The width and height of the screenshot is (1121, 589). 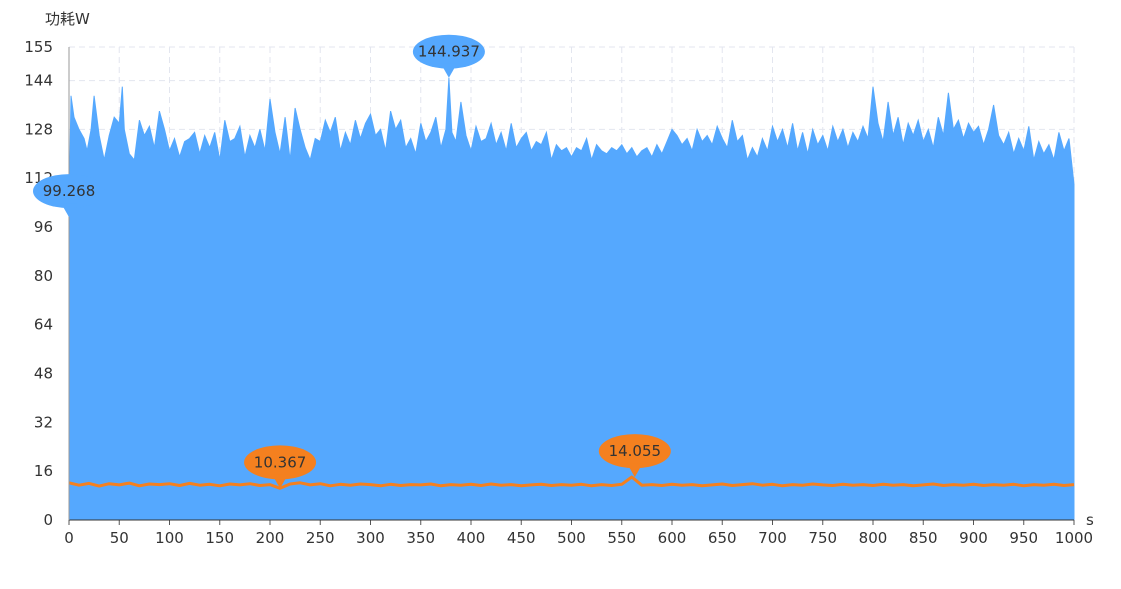 I want to click on y-tick-label: 155, so click(x=38, y=47).